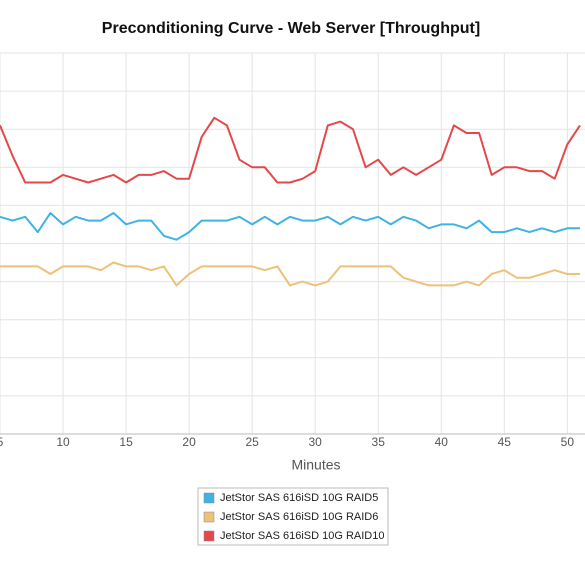 This screenshot has width=585, height=566. I want to click on legend-box, so click(293, 516).